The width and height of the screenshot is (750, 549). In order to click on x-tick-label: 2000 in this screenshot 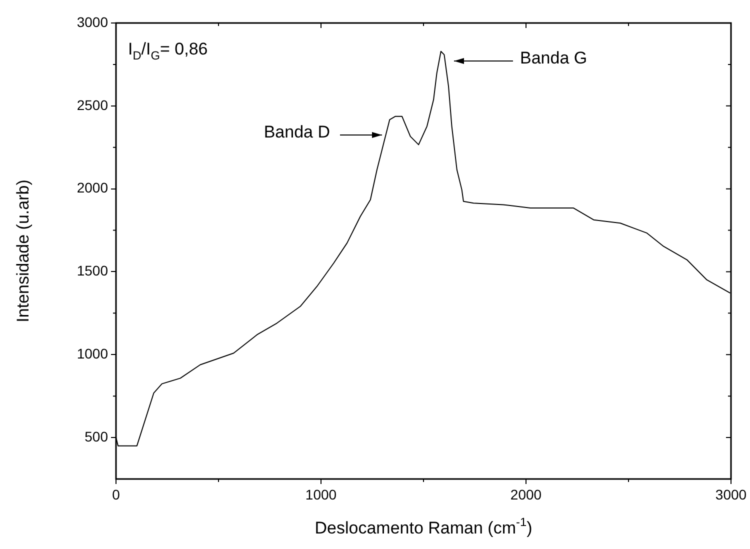, I will do `click(526, 494)`.